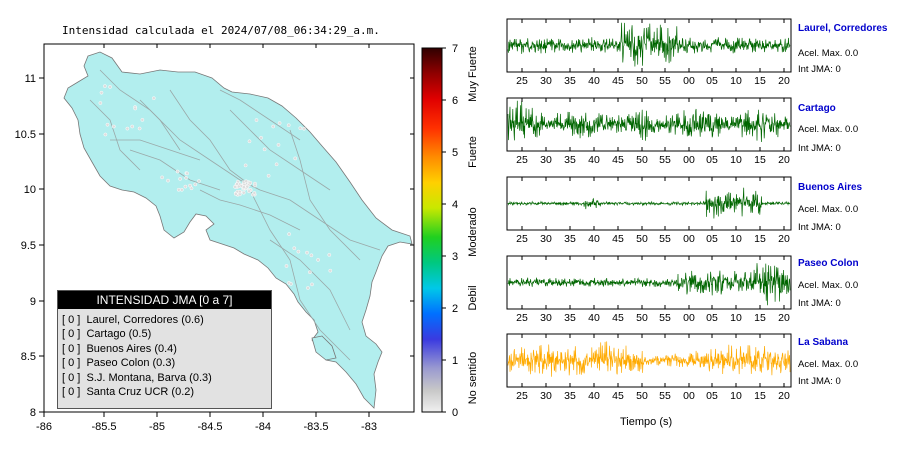 The width and height of the screenshot is (910, 460). What do you see at coordinates (830, 187) in the screenshot?
I see `station-name: Buenos Aires` at bounding box center [830, 187].